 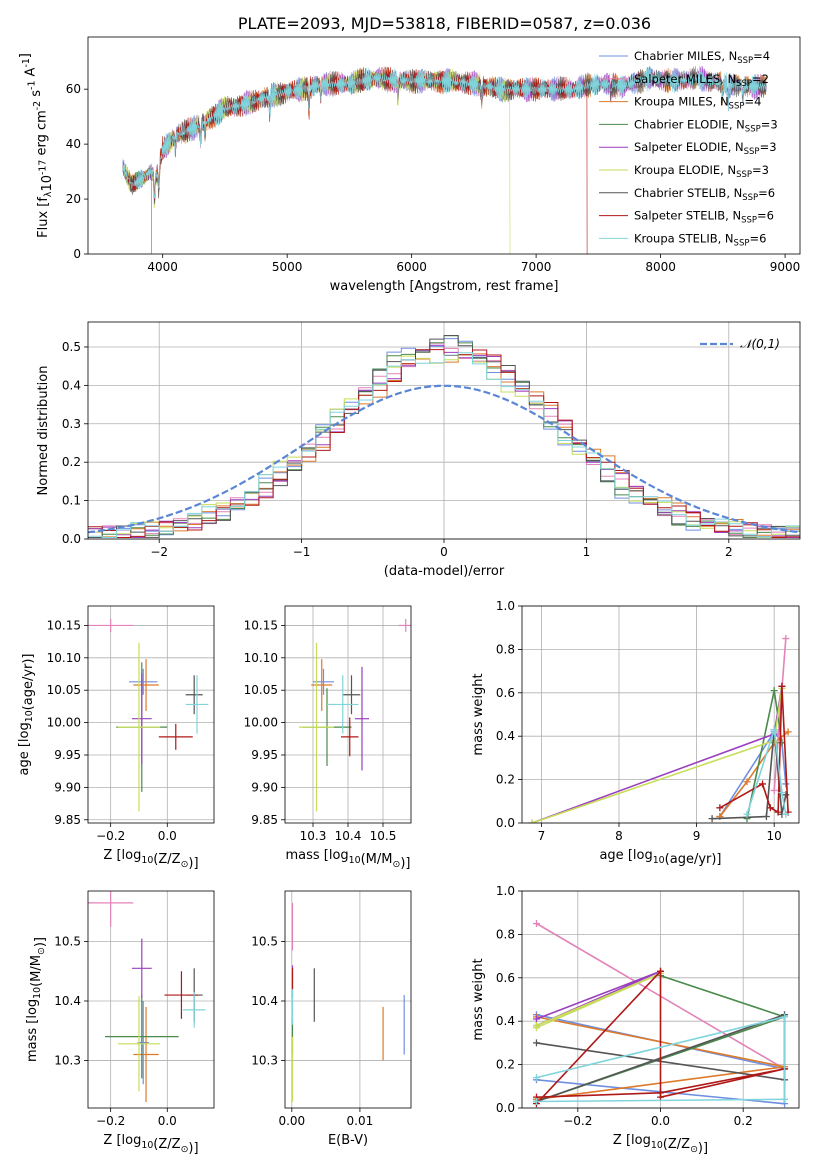 What do you see at coordinates (159, 552) in the screenshot?
I see `x-tick-label: −2` at bounding box center [159, 552].